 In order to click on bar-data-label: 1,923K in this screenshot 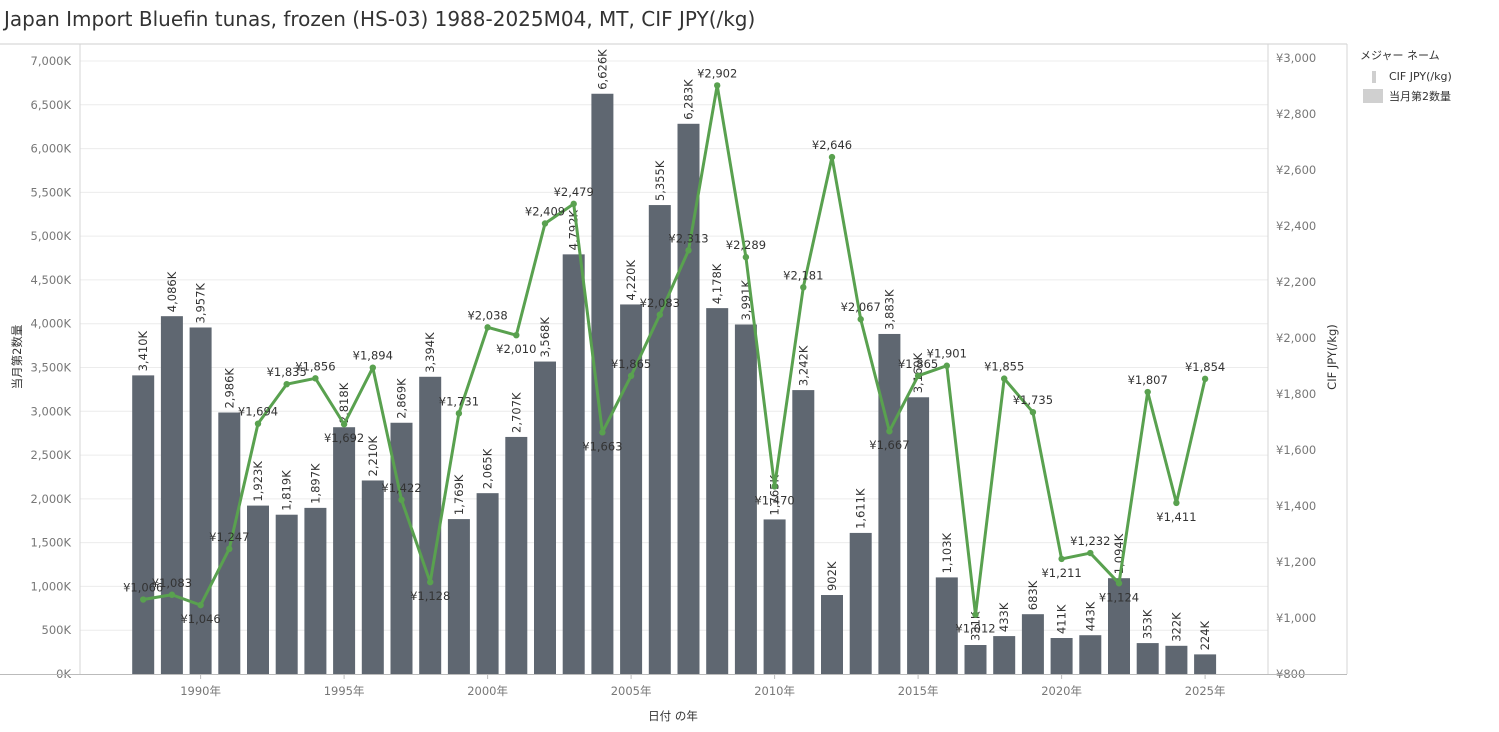, I will do `click(258, 481)`.